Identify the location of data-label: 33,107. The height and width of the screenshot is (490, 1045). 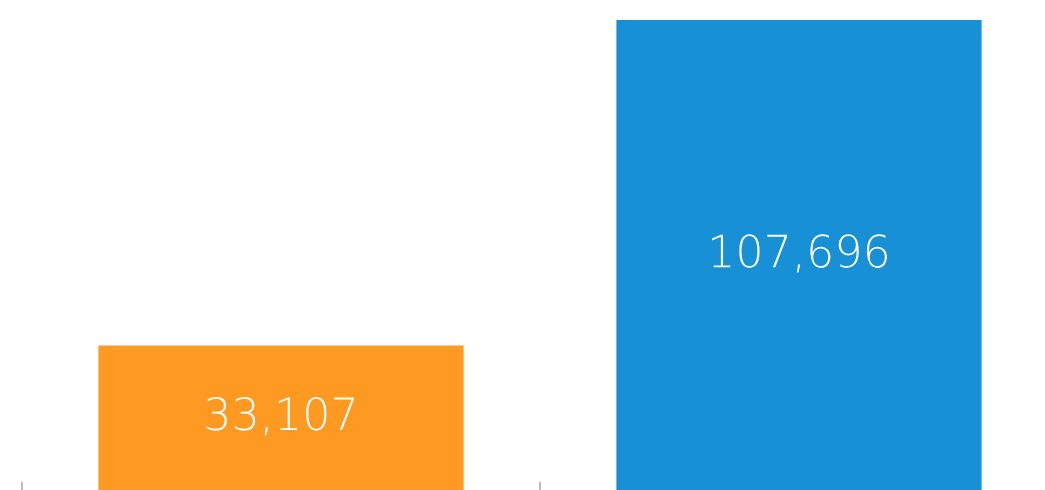
(280, 416).